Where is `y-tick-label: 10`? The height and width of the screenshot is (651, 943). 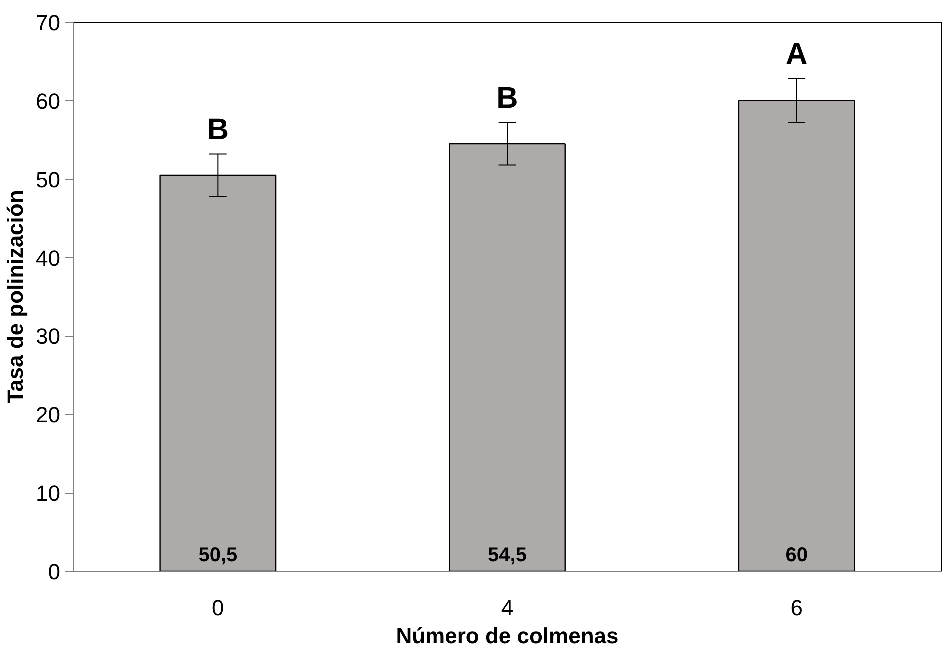 y-tick-label: 10 is located at coordinates (48, 493).